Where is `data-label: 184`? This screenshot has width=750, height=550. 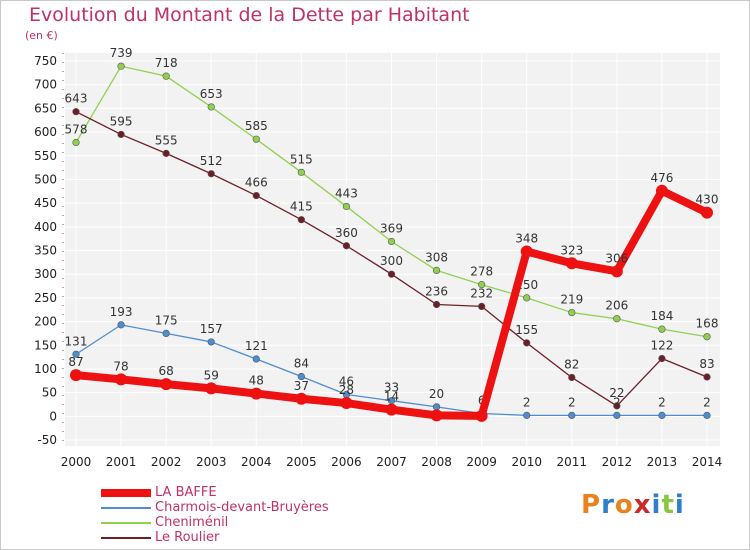 data-label: 184 is located at coordinates (661, 316).